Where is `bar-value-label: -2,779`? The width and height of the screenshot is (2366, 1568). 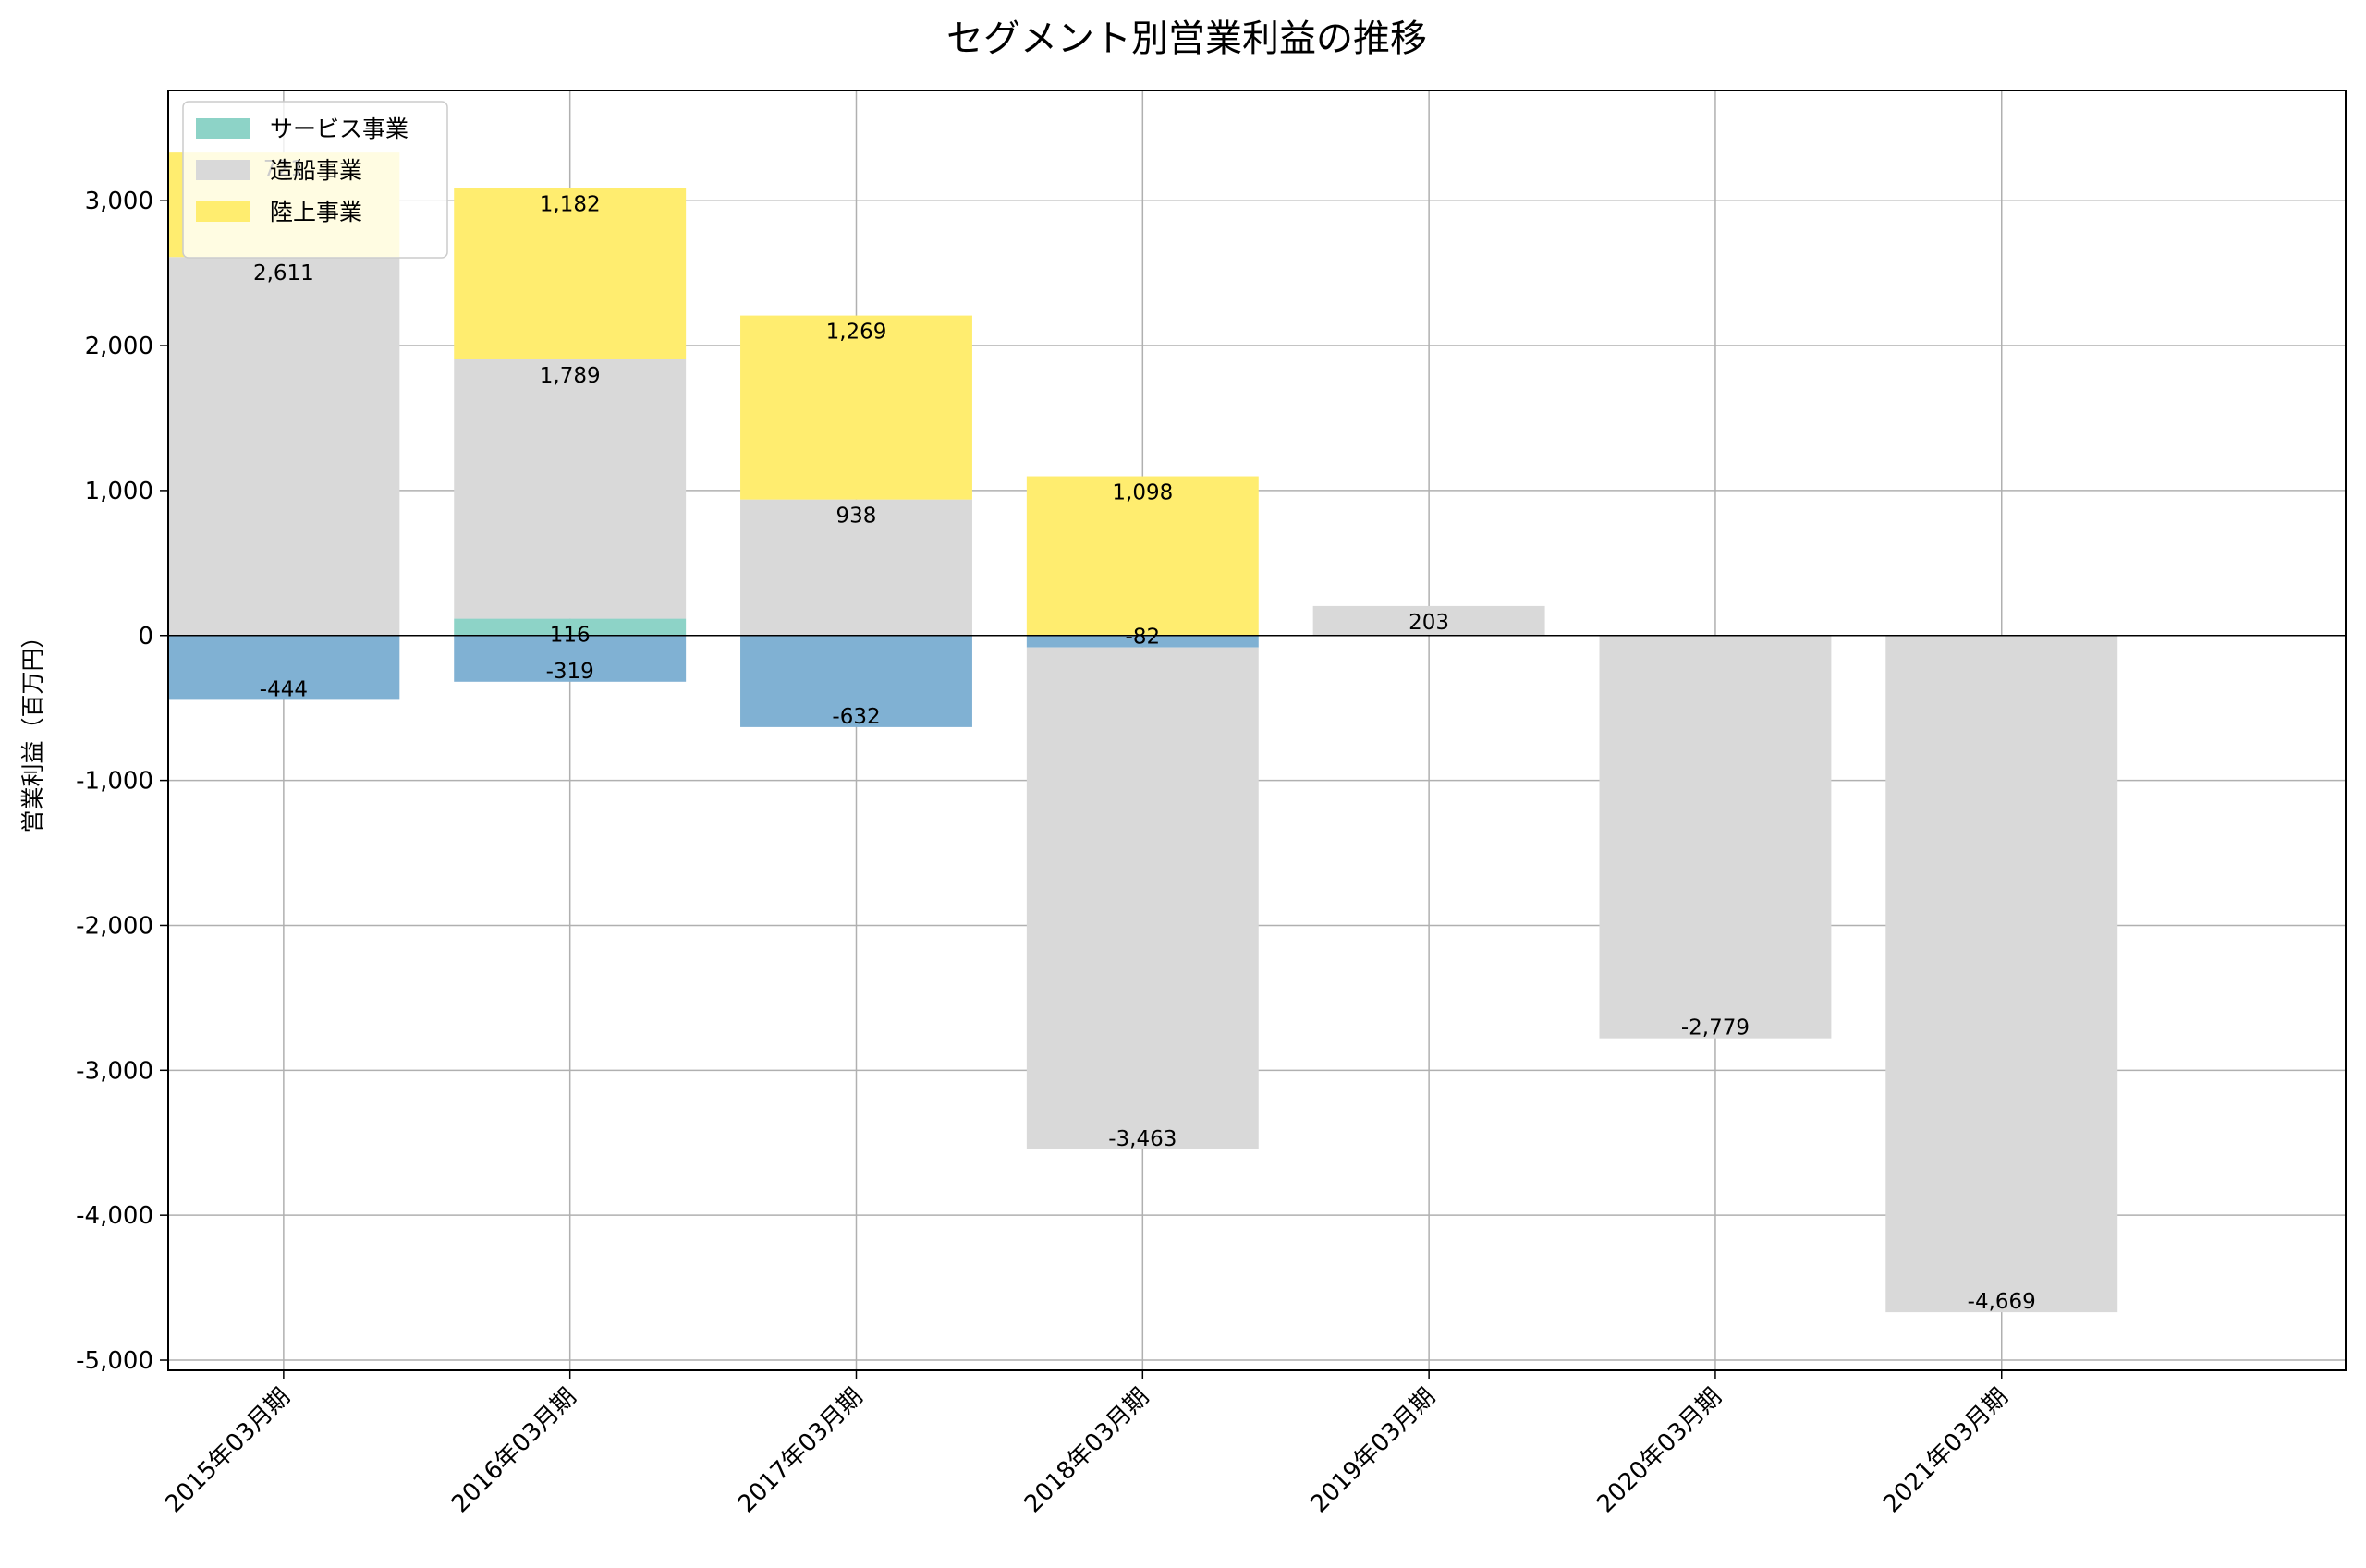 bar-value-label: -2,779 is located at coordinates (1715, 1028).